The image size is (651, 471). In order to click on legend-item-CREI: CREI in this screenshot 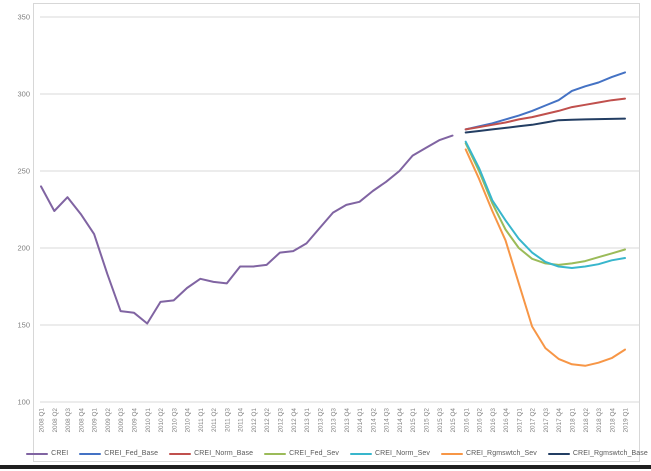, I will do `click(47, 453)`.